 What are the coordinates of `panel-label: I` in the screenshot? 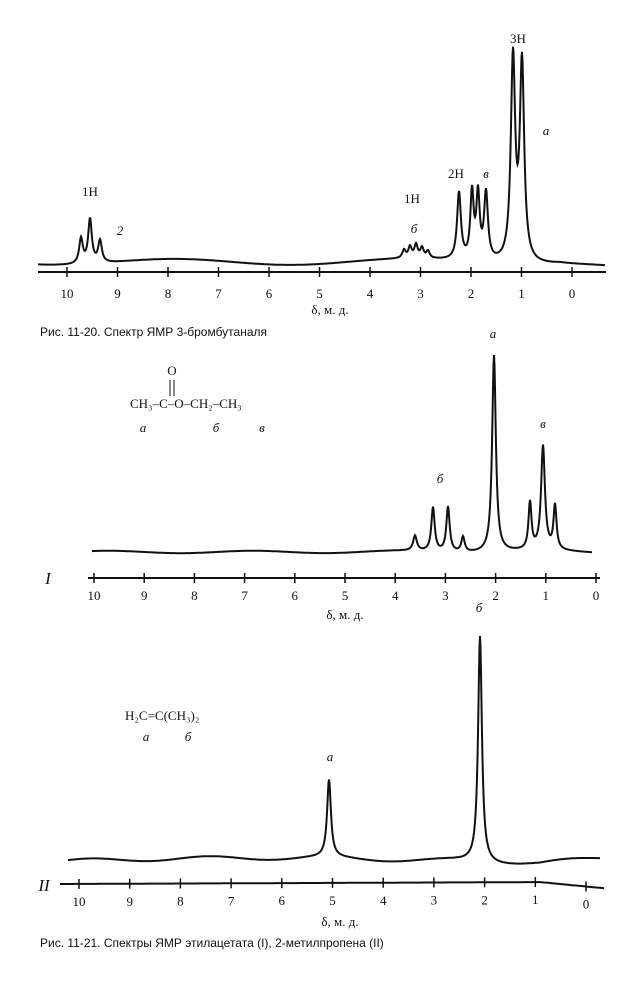 It's located at (48, 578).